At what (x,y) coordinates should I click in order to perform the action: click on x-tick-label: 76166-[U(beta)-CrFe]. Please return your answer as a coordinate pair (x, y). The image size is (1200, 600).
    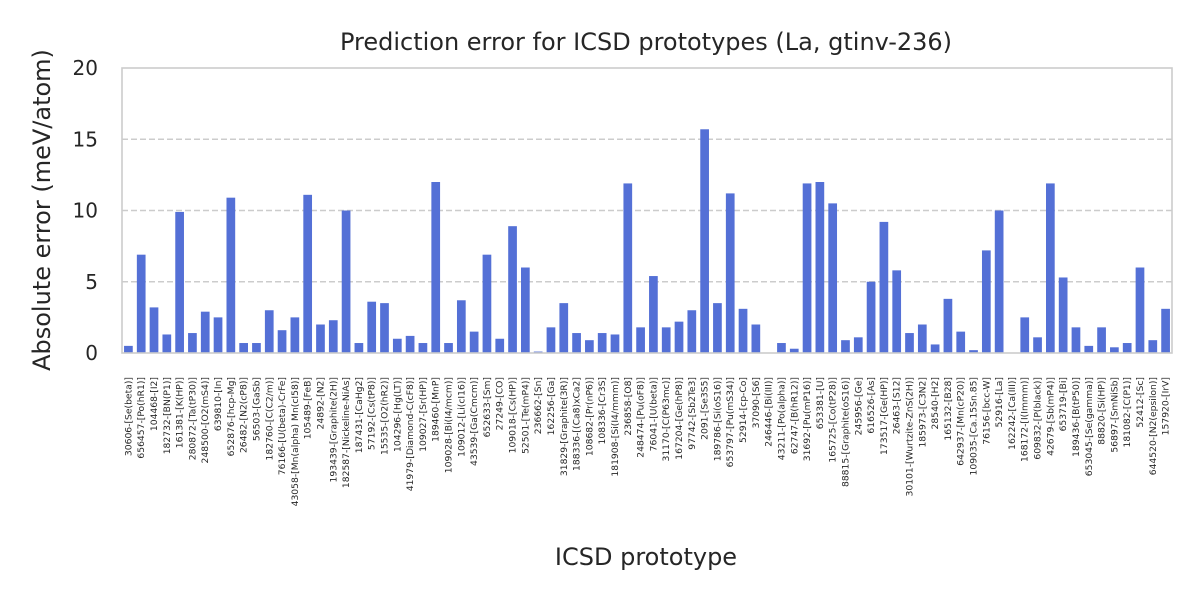
    Looking at the image, I should click on (282, 426).